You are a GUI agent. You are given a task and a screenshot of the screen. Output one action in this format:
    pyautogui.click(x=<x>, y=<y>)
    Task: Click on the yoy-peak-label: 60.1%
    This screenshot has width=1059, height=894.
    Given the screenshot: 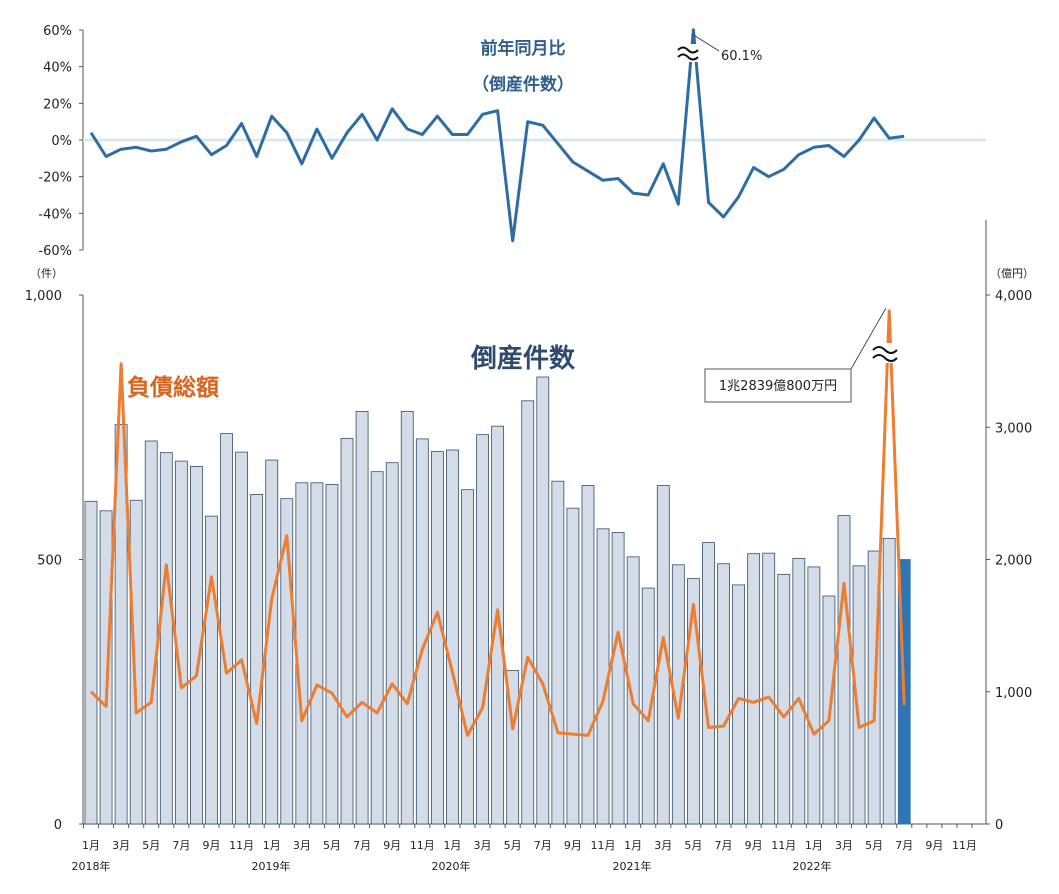 What is the action you would take?
    pyautogui.click(x=741, y=56)
    